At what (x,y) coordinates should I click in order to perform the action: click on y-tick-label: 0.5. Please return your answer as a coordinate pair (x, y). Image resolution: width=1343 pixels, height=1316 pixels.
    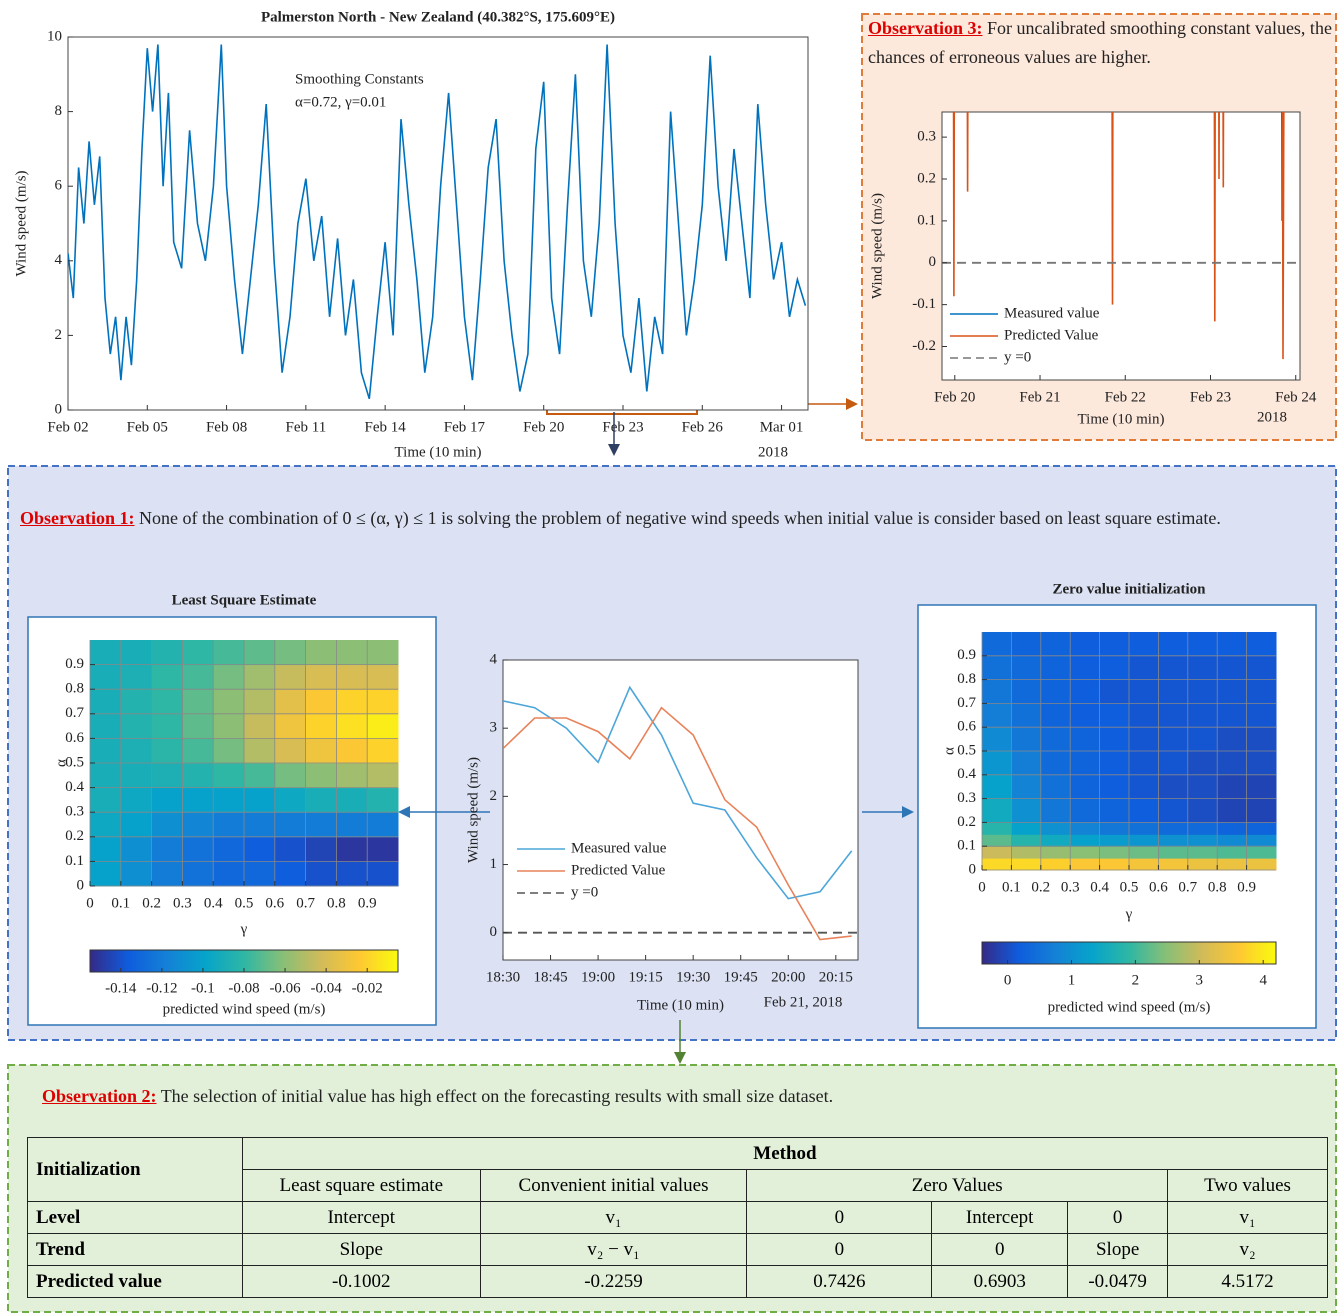
    Looking at the image, I should click on (74, 762).